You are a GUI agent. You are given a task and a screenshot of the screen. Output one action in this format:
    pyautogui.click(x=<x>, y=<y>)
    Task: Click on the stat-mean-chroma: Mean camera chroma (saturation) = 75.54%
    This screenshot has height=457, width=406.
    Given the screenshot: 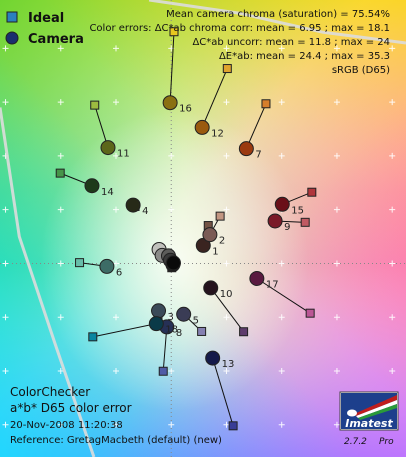 What is the action you would take?
    pyautogui.click(x=278, y=14)
    